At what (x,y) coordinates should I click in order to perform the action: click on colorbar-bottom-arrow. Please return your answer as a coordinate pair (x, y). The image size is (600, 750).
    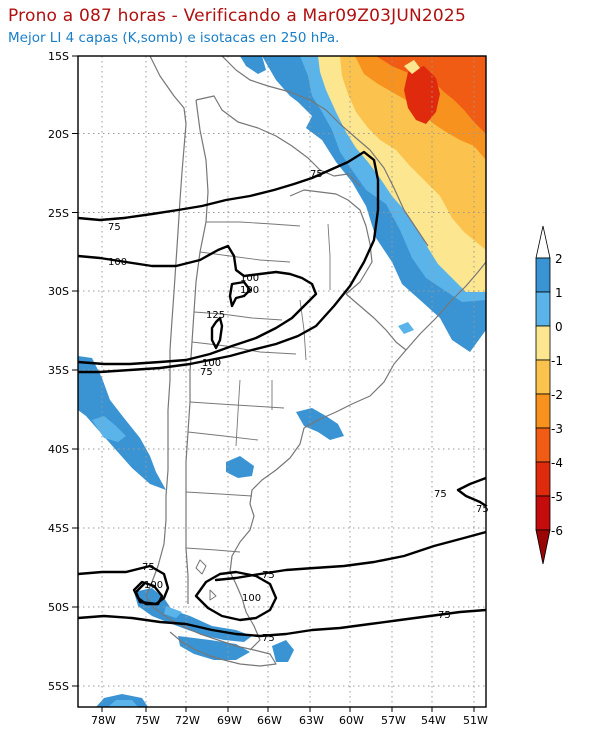
    Looking at the image, I should click on (543, 547).